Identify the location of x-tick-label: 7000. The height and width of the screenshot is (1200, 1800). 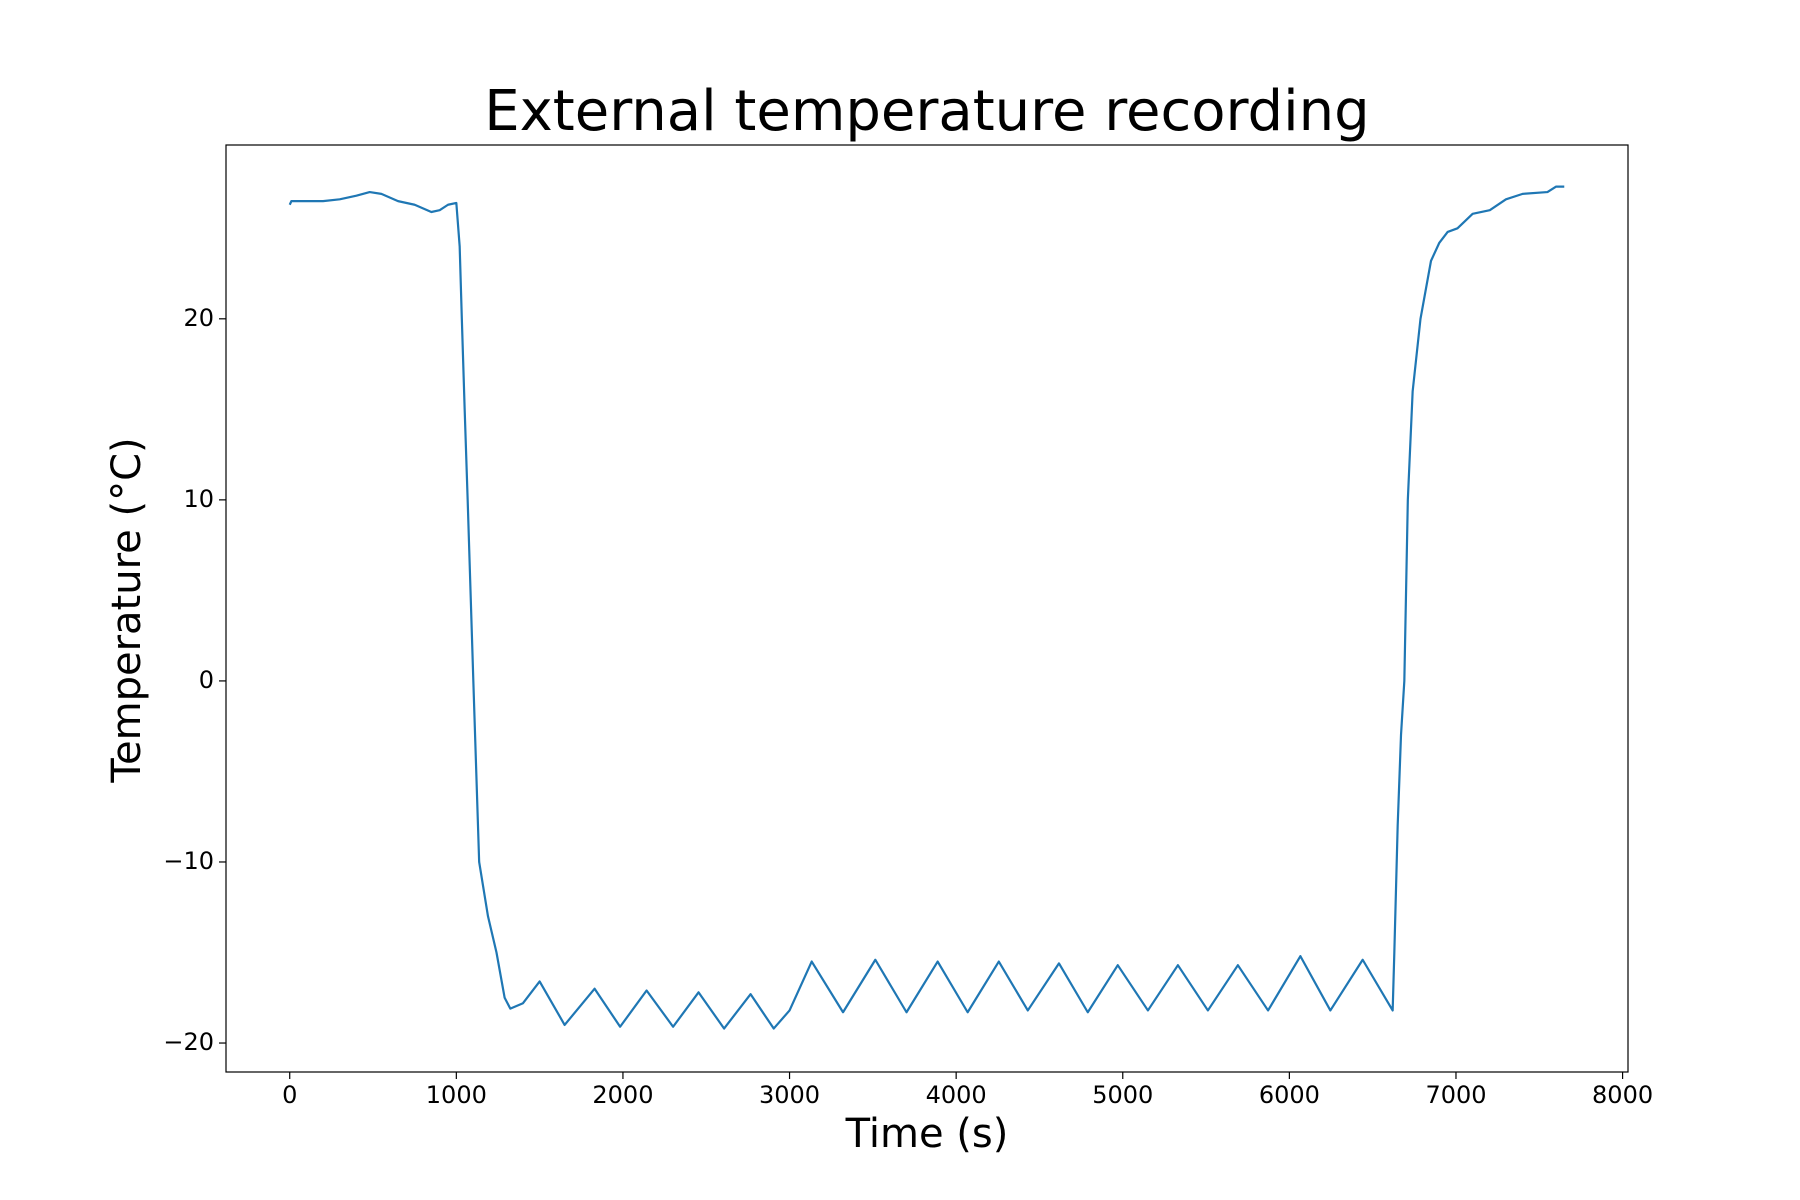
(1455, 1095).